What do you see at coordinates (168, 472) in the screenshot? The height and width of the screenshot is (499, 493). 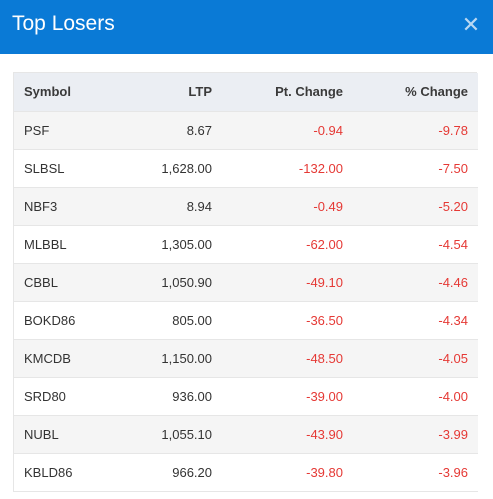 I see `ltp-cell: 966.20` at bounding box center [168, 472].